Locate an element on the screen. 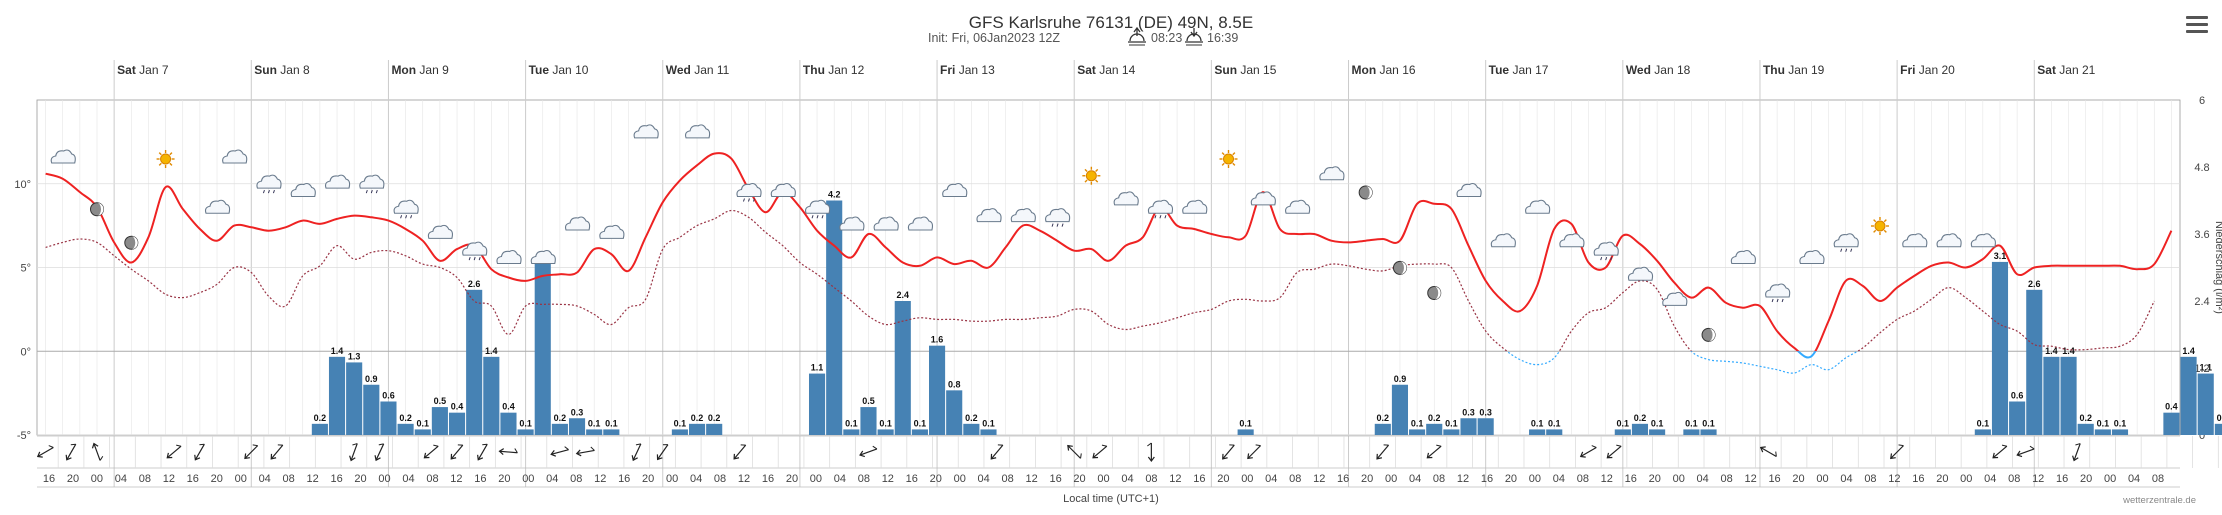 Image resolution: width=2222 pixels, height=515 pixels. precipitation-tick-label: 1.2 is located at coordinates (2201, 369).